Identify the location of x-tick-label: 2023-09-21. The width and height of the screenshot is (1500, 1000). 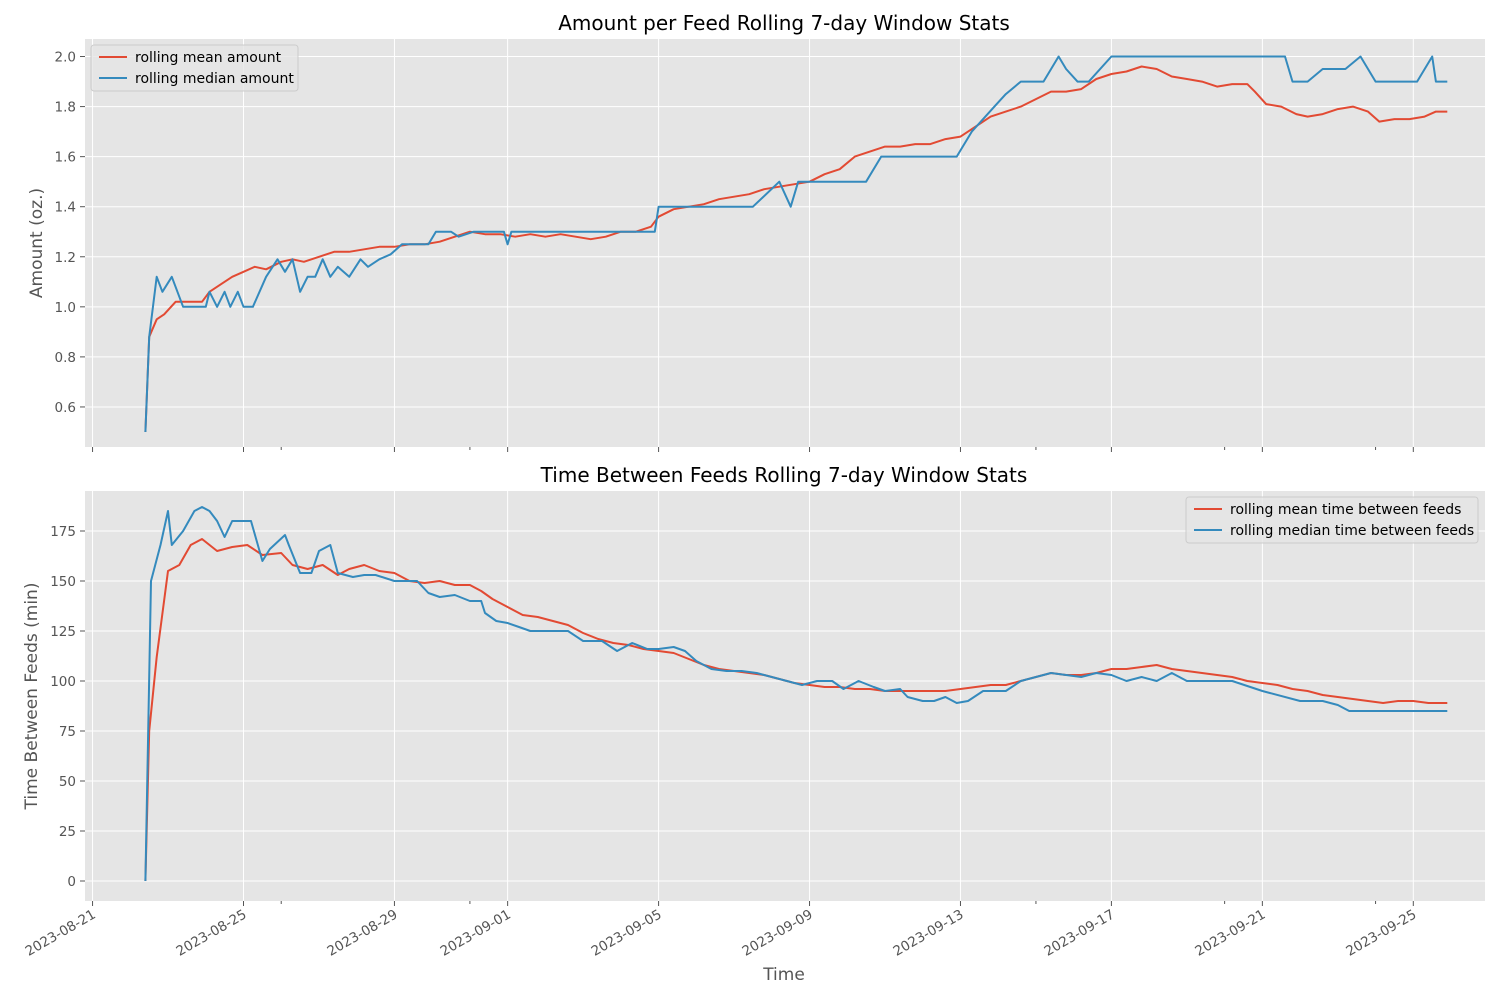
(1230, 933).